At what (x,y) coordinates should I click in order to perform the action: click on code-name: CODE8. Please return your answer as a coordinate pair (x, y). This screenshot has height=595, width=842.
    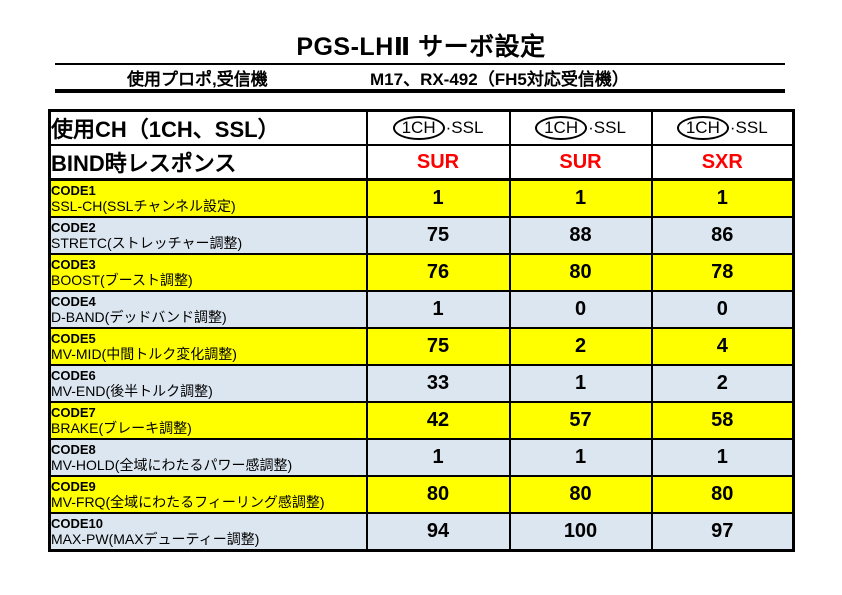
    Looking at the image, I should click on (73, 449).